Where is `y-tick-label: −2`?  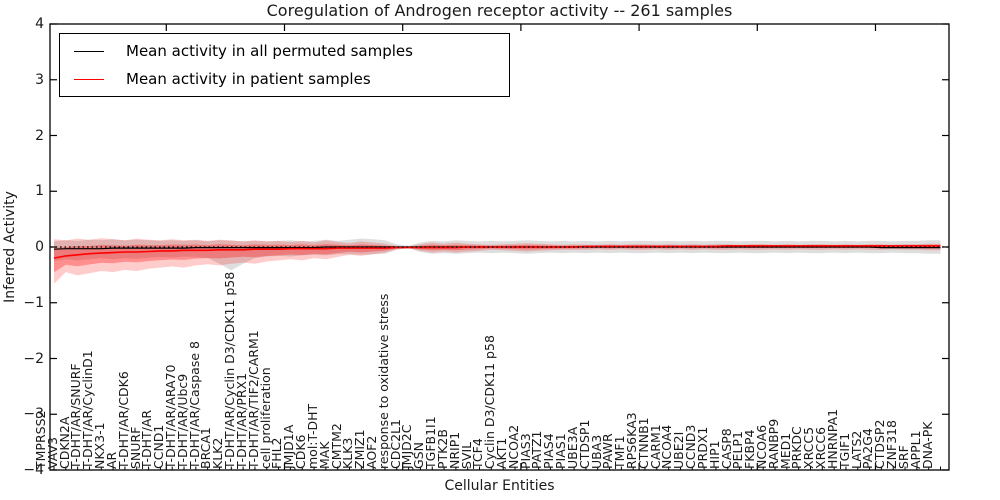 y-tick-label: −2 is located at coordinates (33, 358).